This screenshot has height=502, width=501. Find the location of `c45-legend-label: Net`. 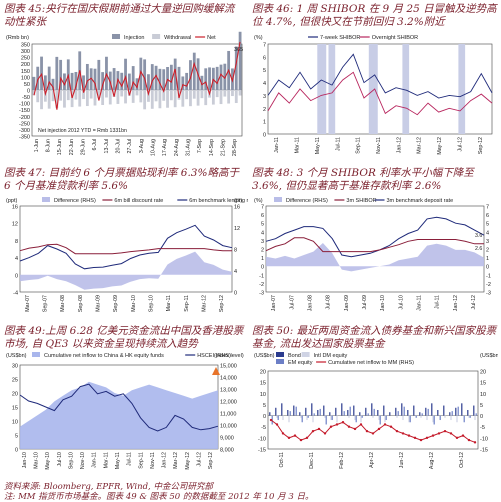

c45-legend-label: Net is located at coordinates (211, 38).